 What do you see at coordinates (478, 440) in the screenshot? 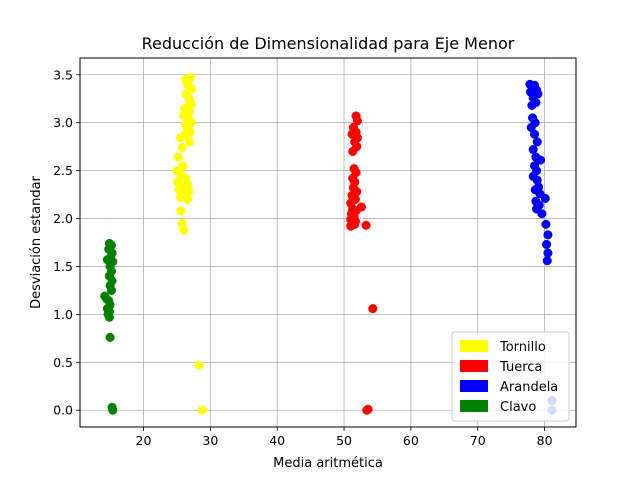
I see `x-tick-label: 70` at bounding box center [478, 440].